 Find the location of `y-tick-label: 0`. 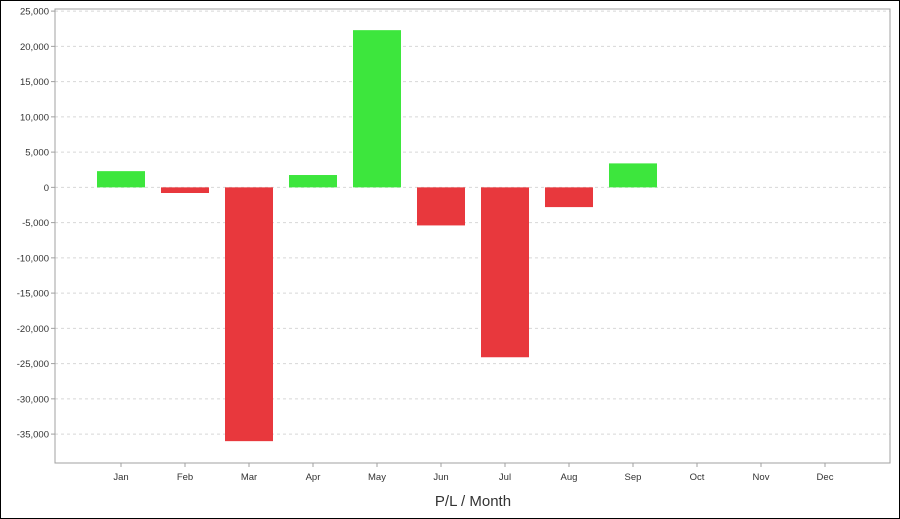

y-tick-label: 0 is located at coordinates (46, 188).